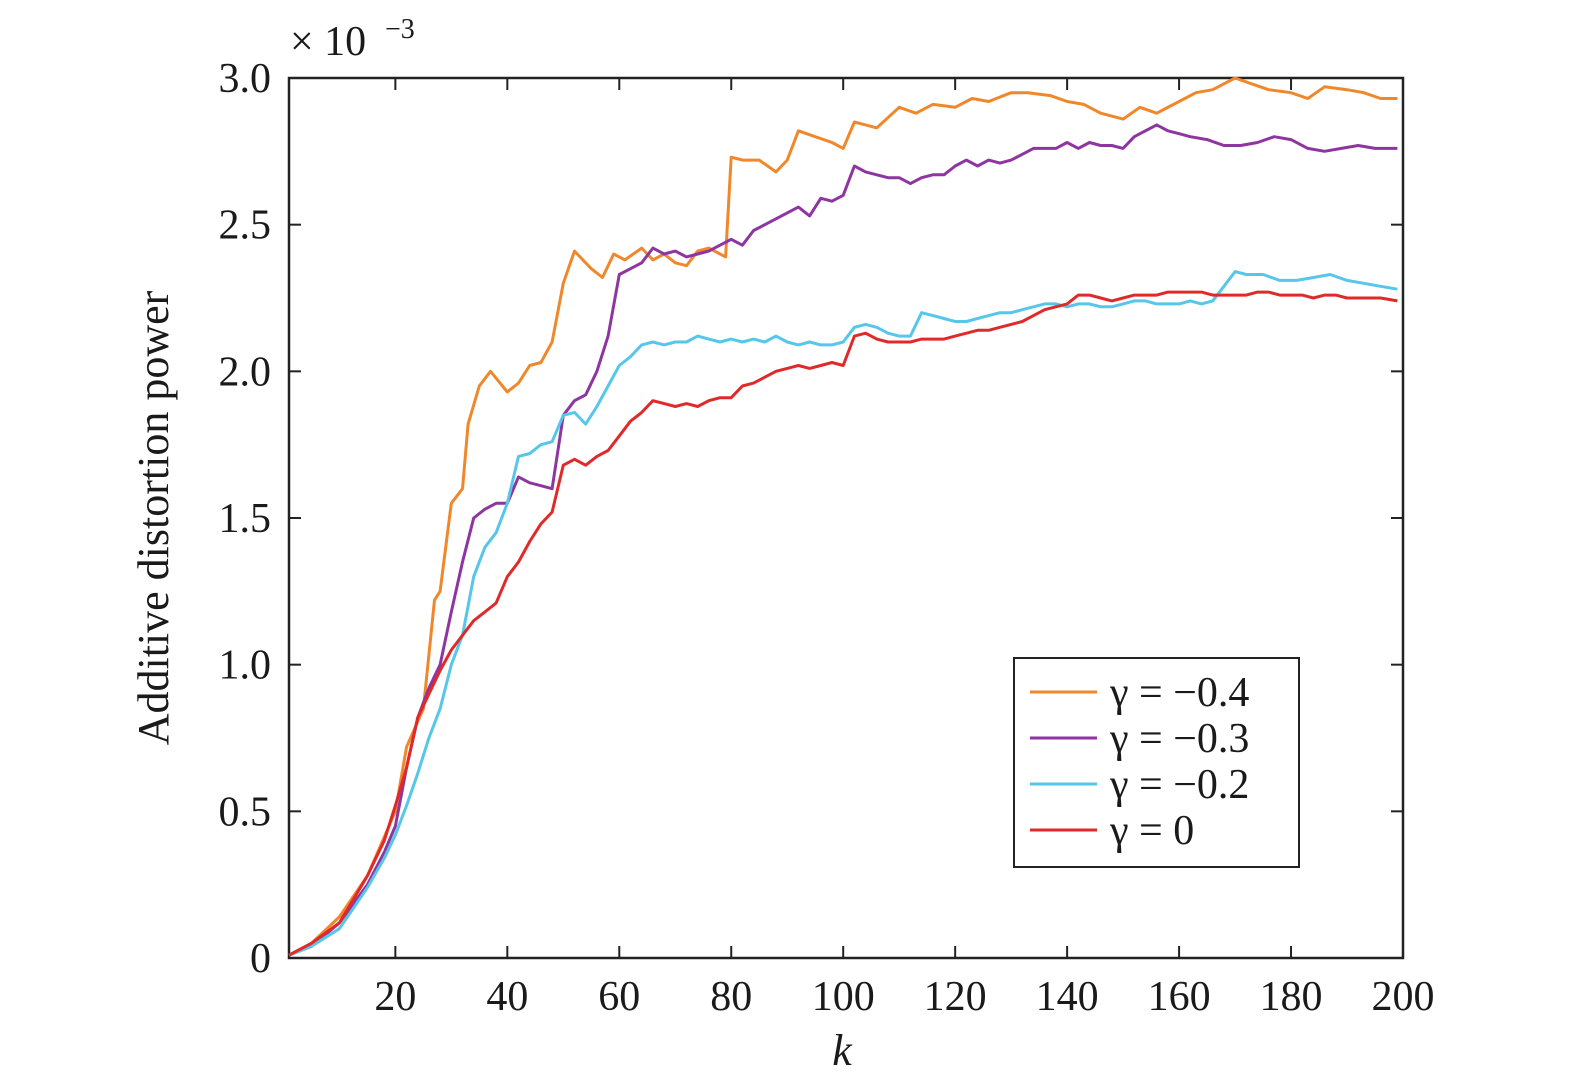 The width and height of the screenshot is (1575, 1087). Describe the element at coordinates (1067, 997) in the screenshot. I see `x-tick-label: 140` at that location.